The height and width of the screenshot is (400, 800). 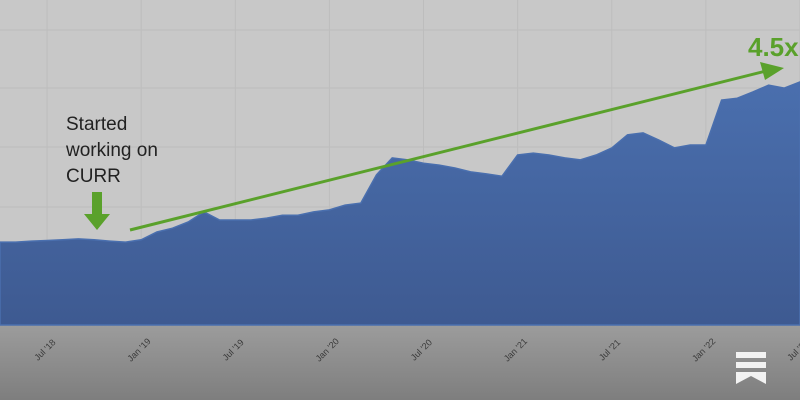 What do you see at coordinates (111, 150) in the screenshot?
I see `annotation: working on` at bounding box center [111, 150].